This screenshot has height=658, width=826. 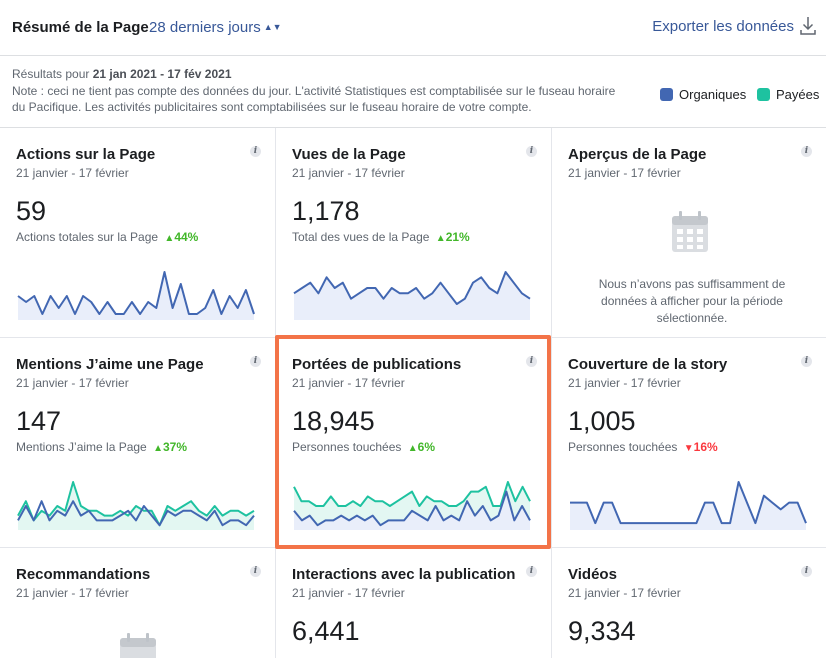 I want to click on change-down: ▼16%, so click(x=700, y=447).